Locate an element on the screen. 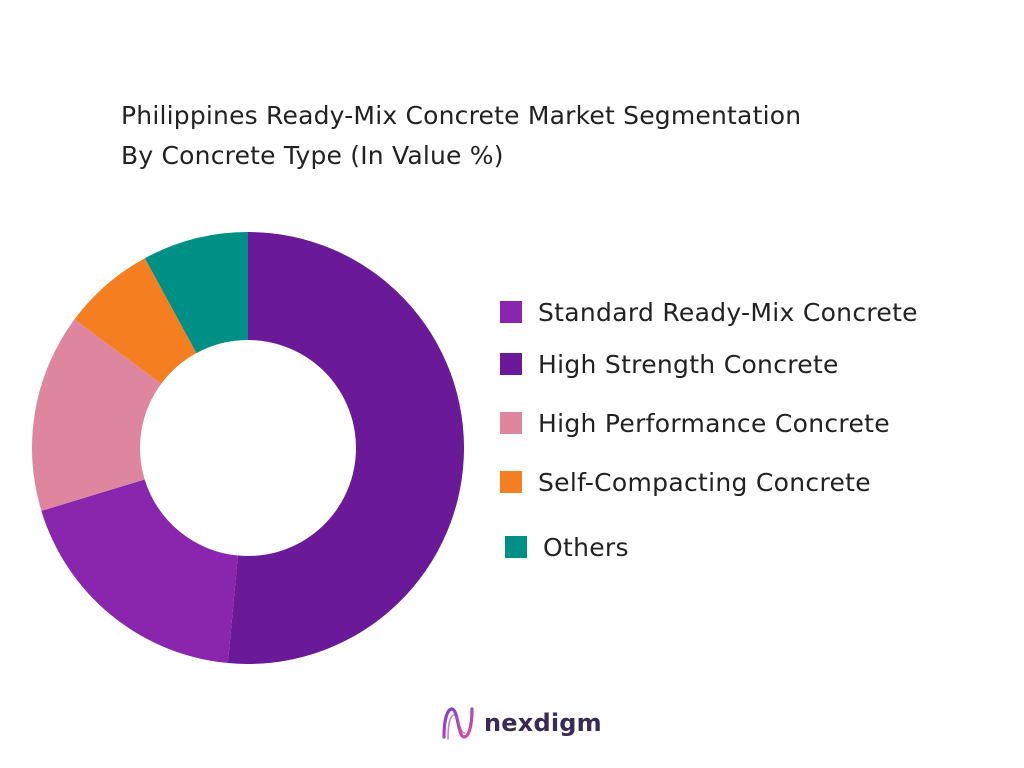 This screenshot has height=768, width=1024. brand-logo: nexdigm is located at coordinates (521, 723).